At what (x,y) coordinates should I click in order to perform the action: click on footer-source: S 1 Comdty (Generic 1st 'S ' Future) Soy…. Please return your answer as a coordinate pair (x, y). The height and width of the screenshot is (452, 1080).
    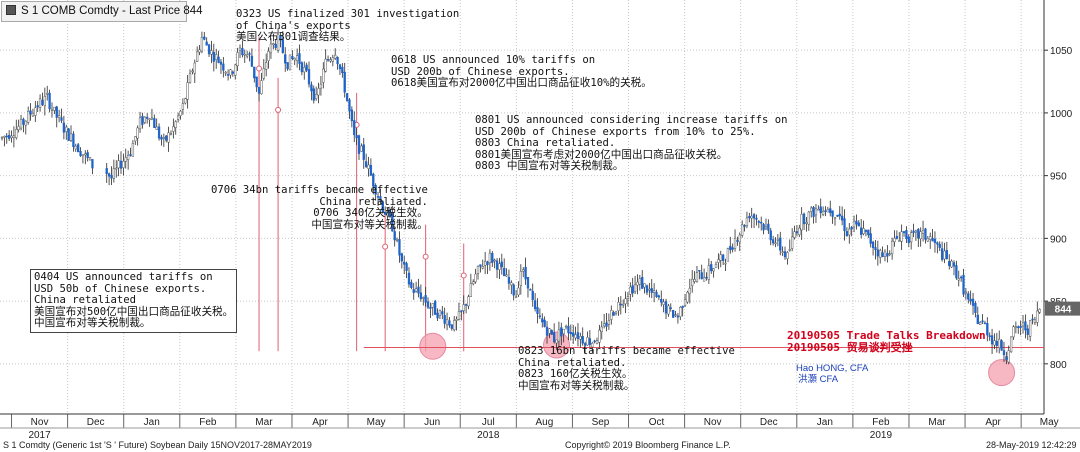
    Looking at the image, I should click on (157, 445).